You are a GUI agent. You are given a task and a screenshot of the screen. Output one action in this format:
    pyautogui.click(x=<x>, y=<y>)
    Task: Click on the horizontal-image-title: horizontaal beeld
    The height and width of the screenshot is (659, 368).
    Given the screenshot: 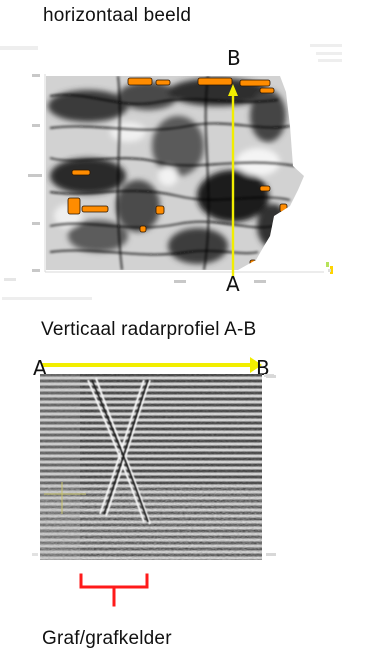 What is the action you would take?
    pyautogui.click(x=117, y=15)
    